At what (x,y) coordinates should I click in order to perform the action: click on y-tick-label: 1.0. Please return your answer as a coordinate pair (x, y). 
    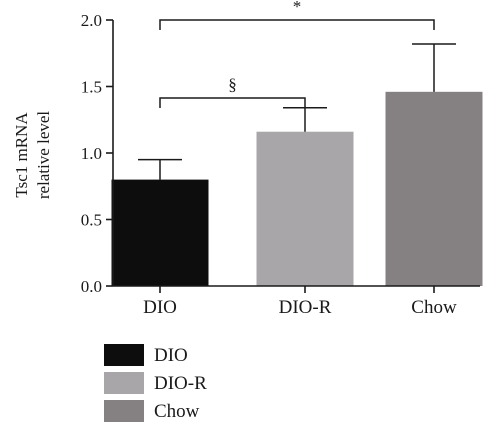
    Looking at the image, I should click on (91, 153).